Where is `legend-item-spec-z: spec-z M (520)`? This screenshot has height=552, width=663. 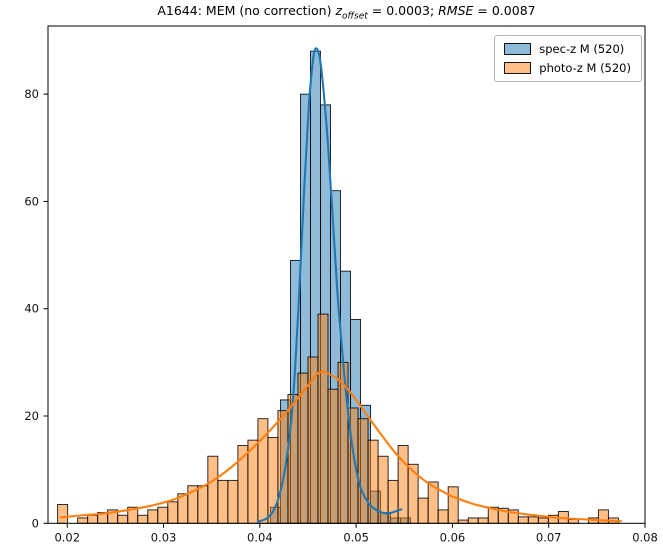 legend-item-spec-z: spec-z M (520) is located at coordinates (567, 49).